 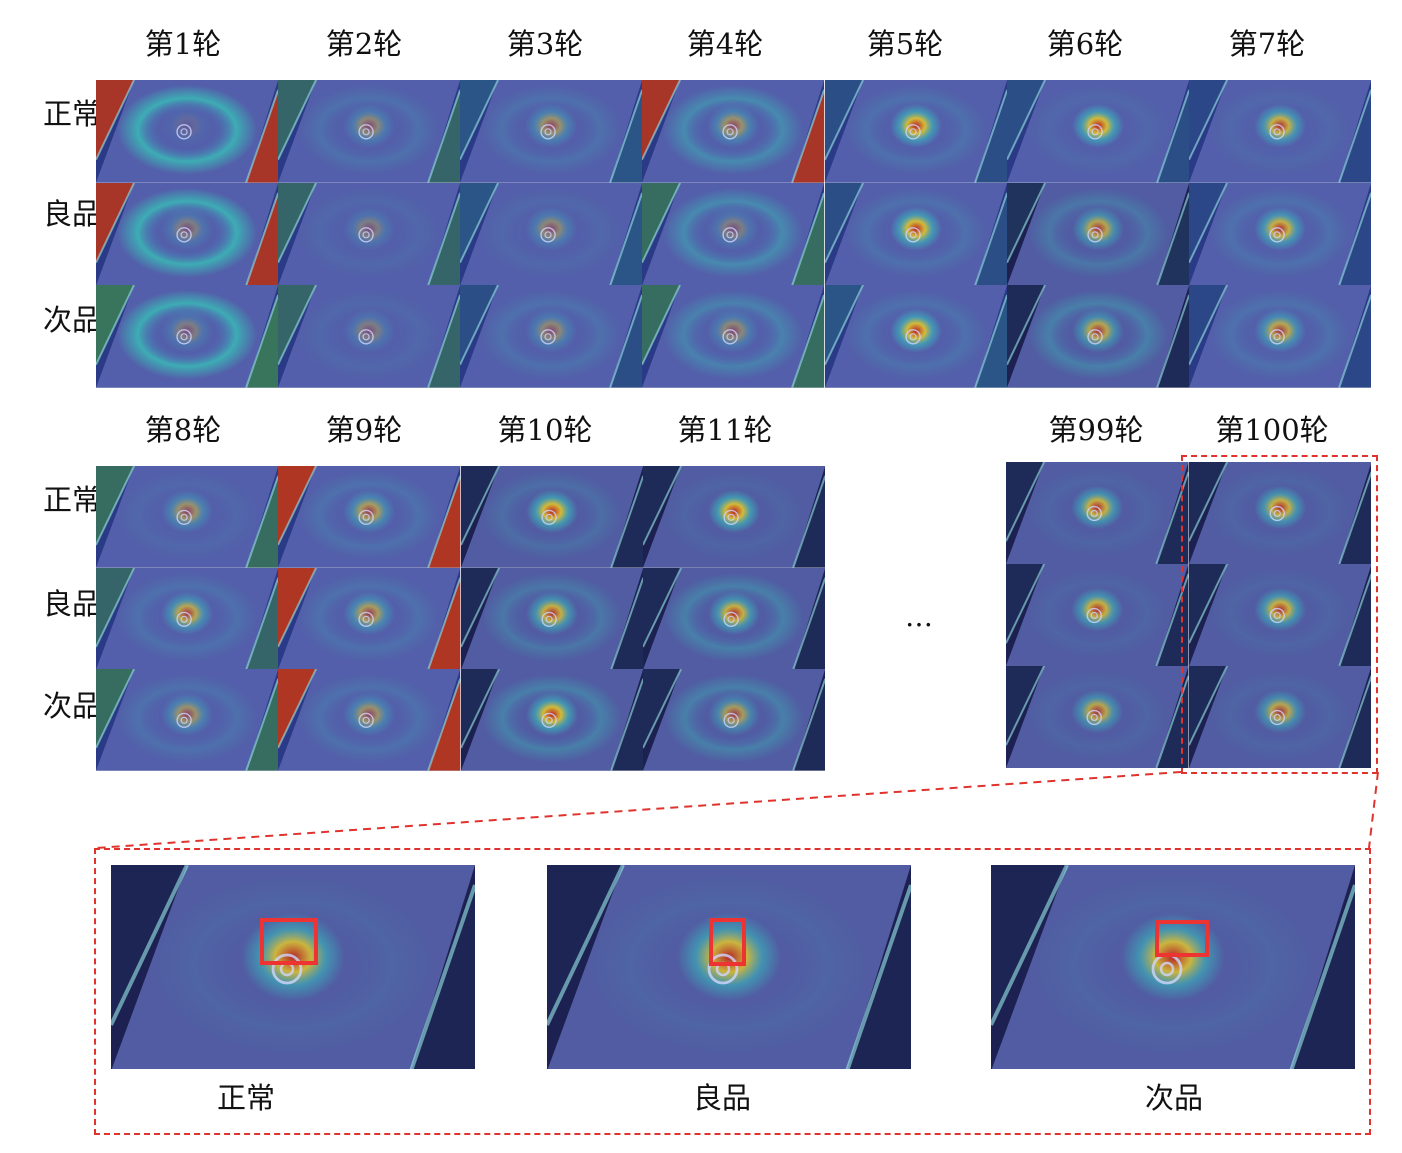 What do you see at coordinates (551, 131) in the screenshot?
I see `heatmap-cell-r3-normal` at bounding box center [551, 131].